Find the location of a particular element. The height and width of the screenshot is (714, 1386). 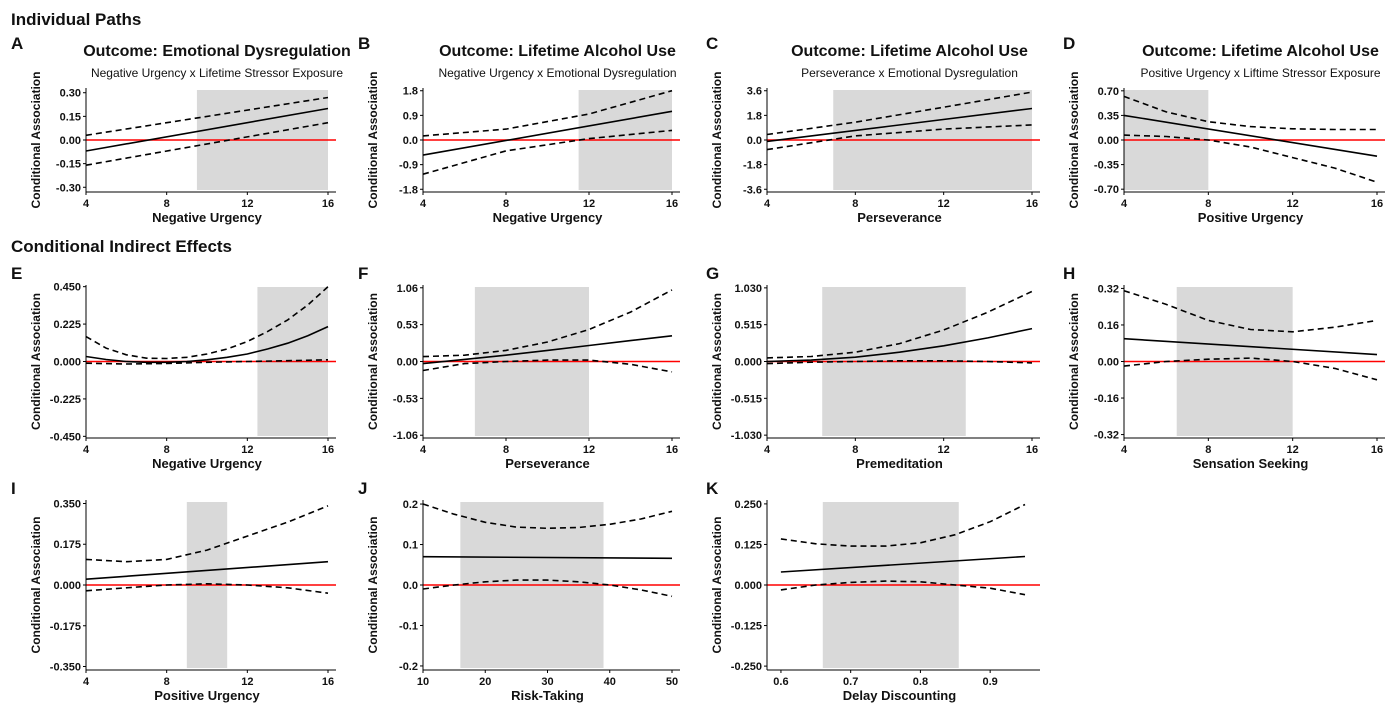

y-tick-label: -0.15 is located at coordinates (68, 165).